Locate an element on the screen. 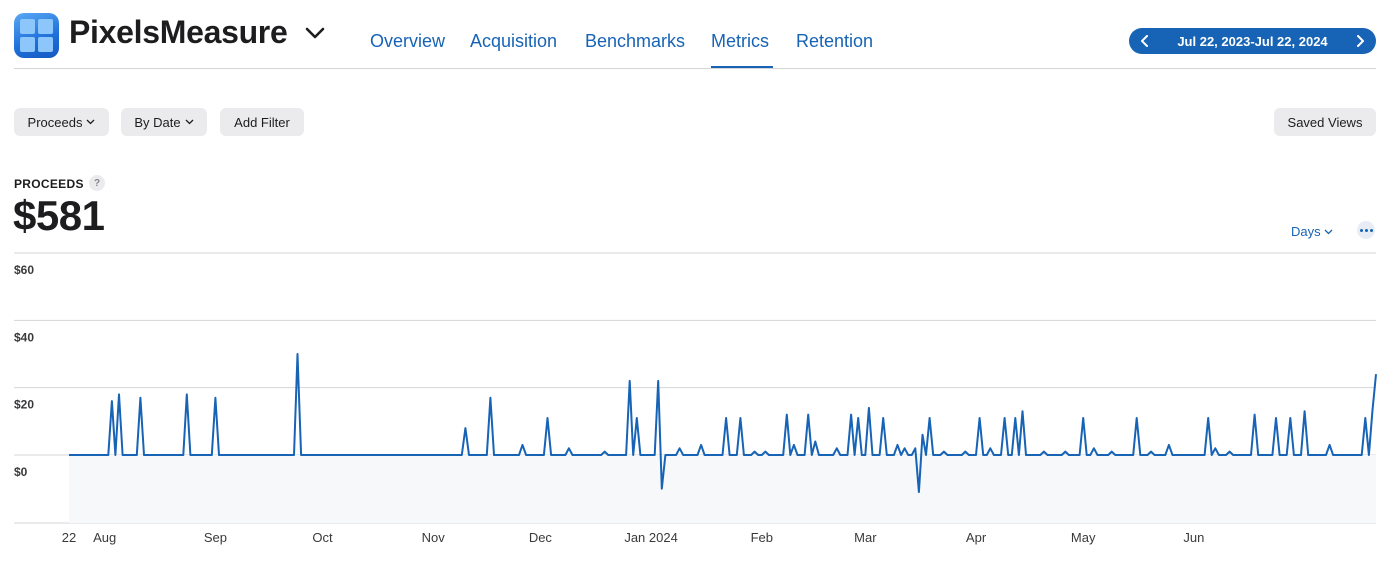 The width and height of the screenshot is (1385, 579). x-tick-label: Feb is located at coordinates (762, 537).